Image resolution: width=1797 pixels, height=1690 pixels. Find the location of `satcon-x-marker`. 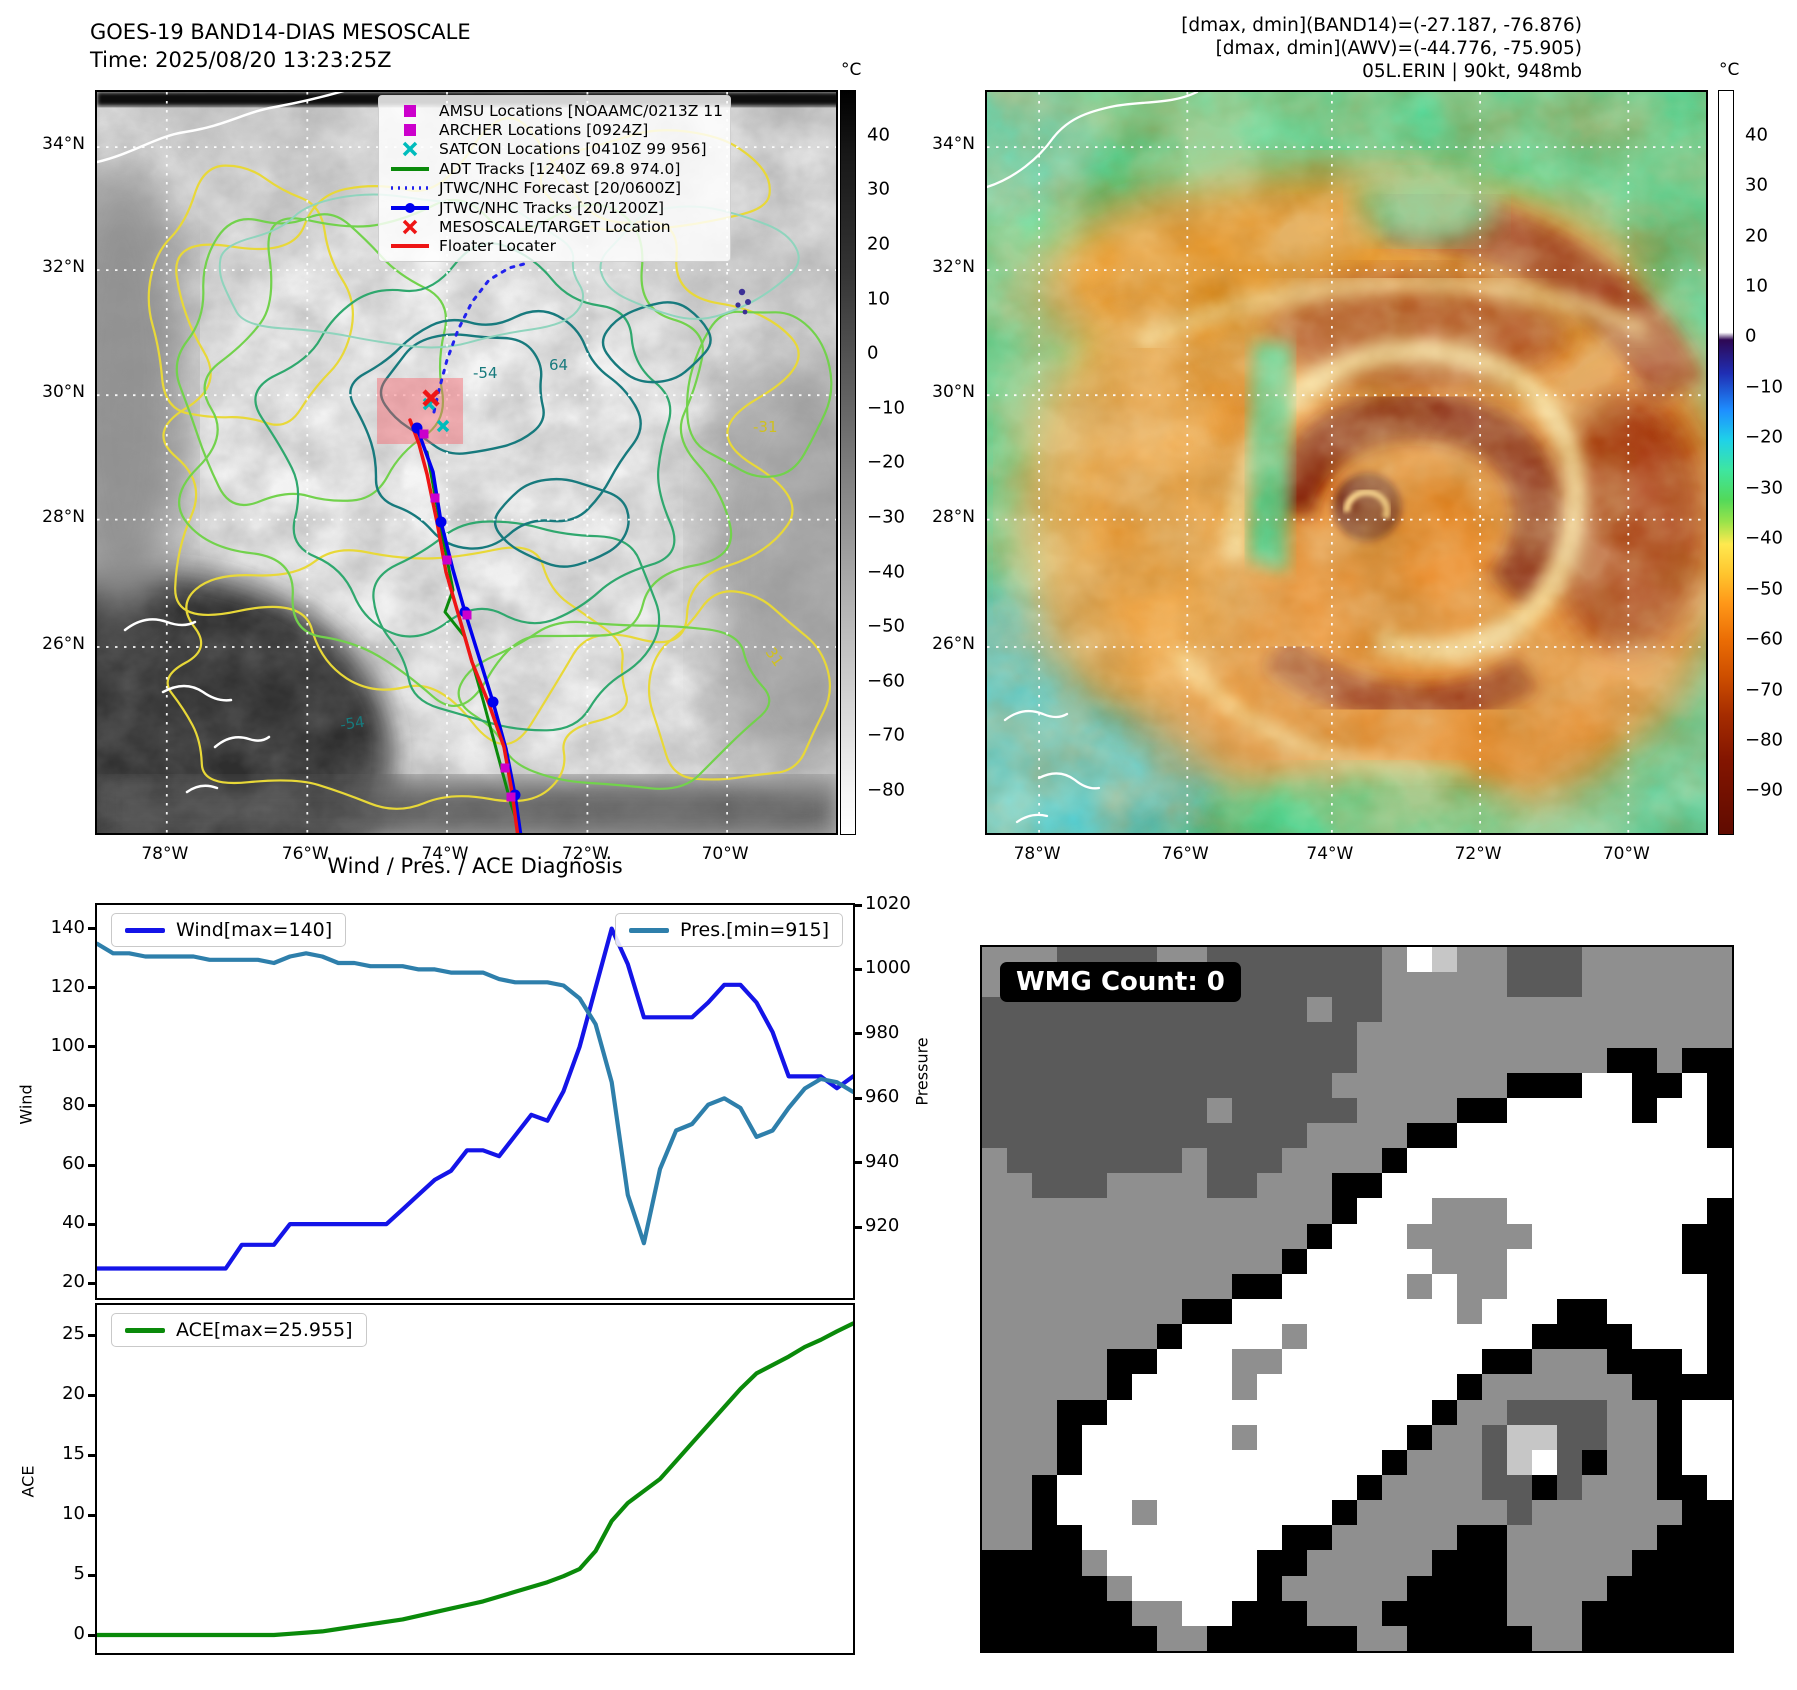

satcon-x-marker is located at coordinates (443, 426).